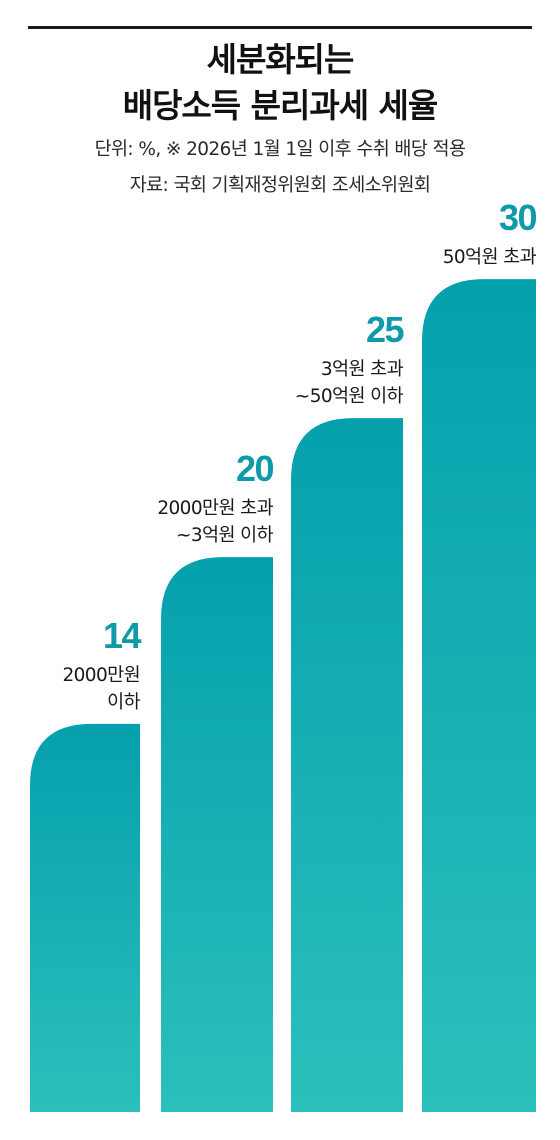 The height and width of the screenshot is (1140, 560). What do you see at coordinates (280, 185) in the screenshot?
I see `source-note: 자료: 국회 기획재정위원회 조세소위원회` at bounding box center [280, 185].